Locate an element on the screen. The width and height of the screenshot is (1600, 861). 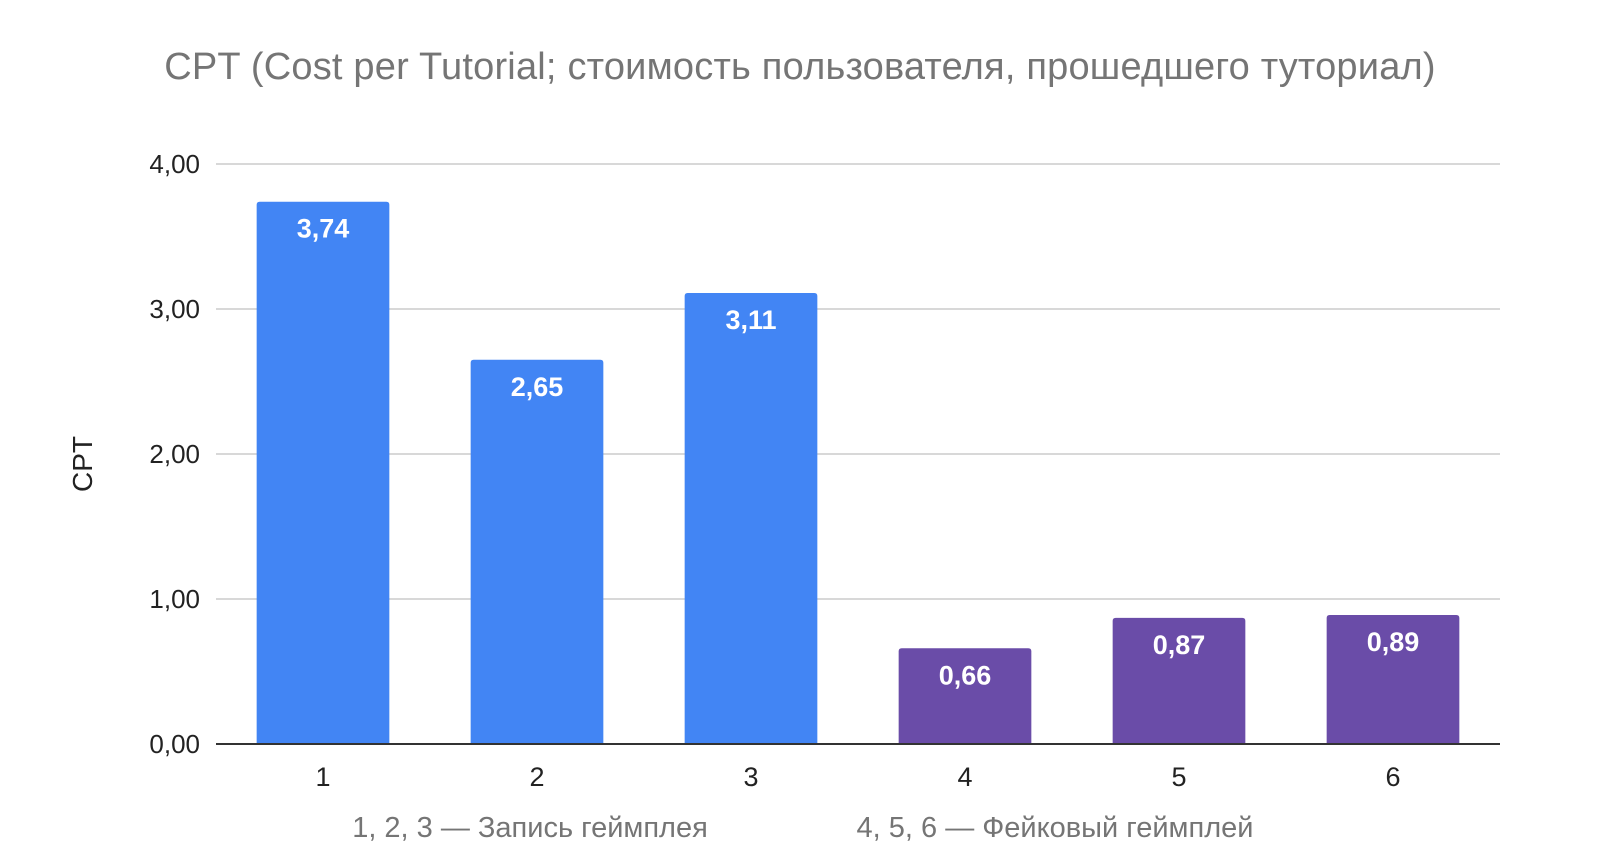
y-tick-label: 2,00 is located at coordinates (174, 454).